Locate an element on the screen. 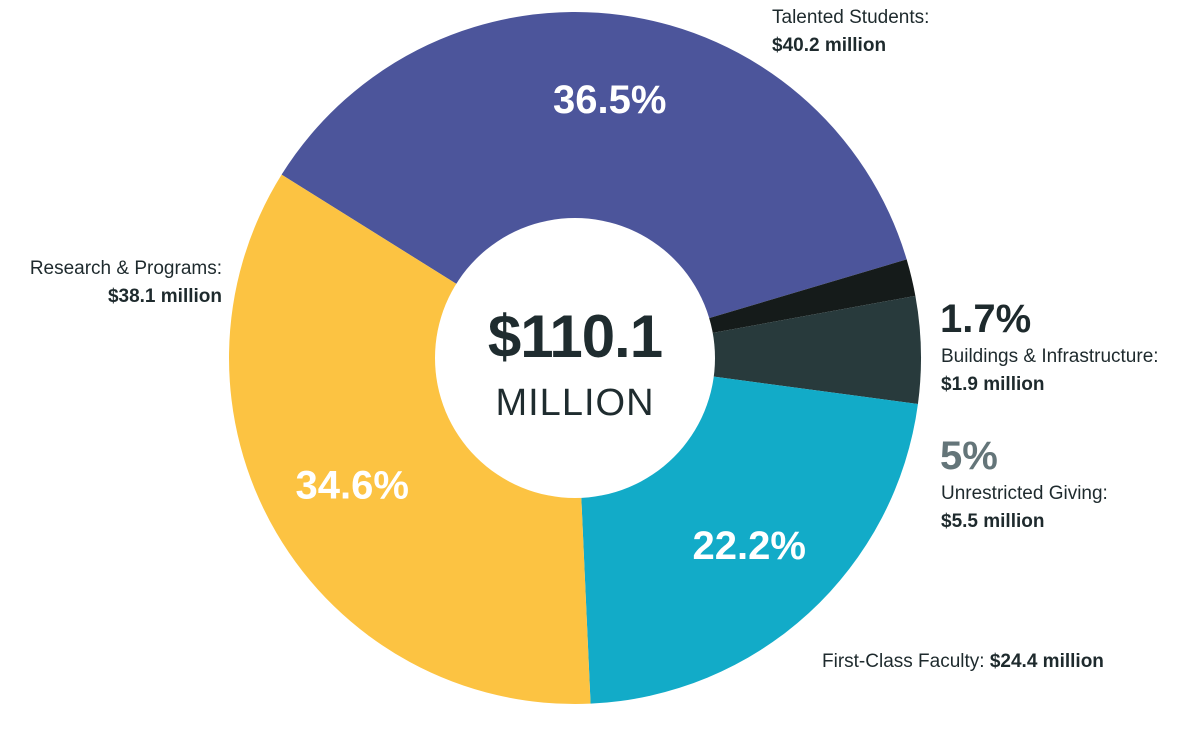 The height and width of the screenshot is (754, 1200). total-unit: MILLION is located at coordinates (575, 403).